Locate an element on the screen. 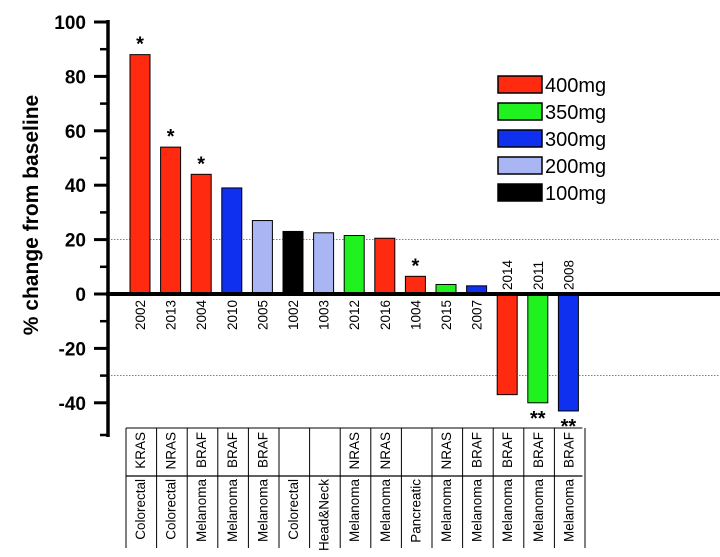  legend-swatch-300mg is located at coordinates (520, 138).